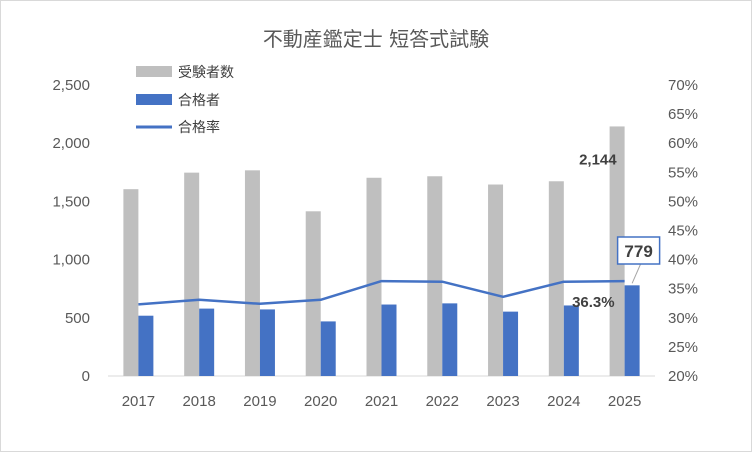  I want to click on data-labels: 2,144 36.3% 779, so click(616, 231).